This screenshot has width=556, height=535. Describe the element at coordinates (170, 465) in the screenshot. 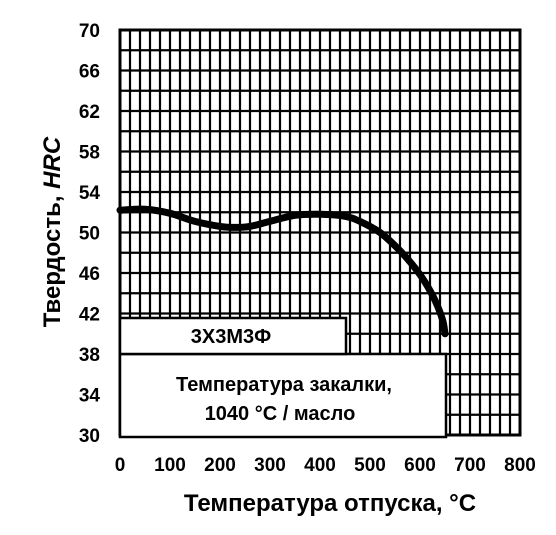

I see `x-tick-label: 100` at that location.